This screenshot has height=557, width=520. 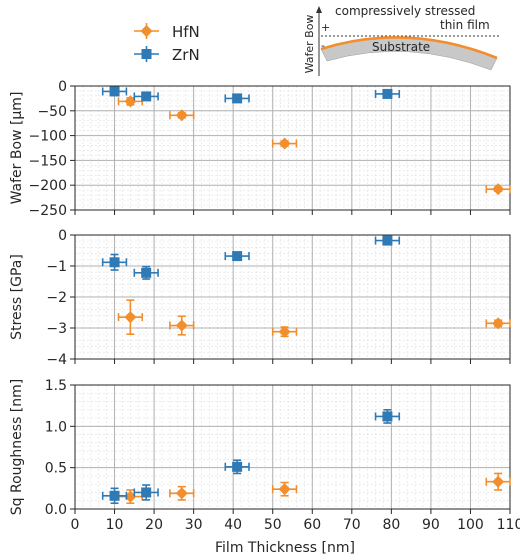 What do you see at coordinates (167, 55) in the screenshot?
I see `legend-item-zrn: ZrN` at bounding box center [167, 55].